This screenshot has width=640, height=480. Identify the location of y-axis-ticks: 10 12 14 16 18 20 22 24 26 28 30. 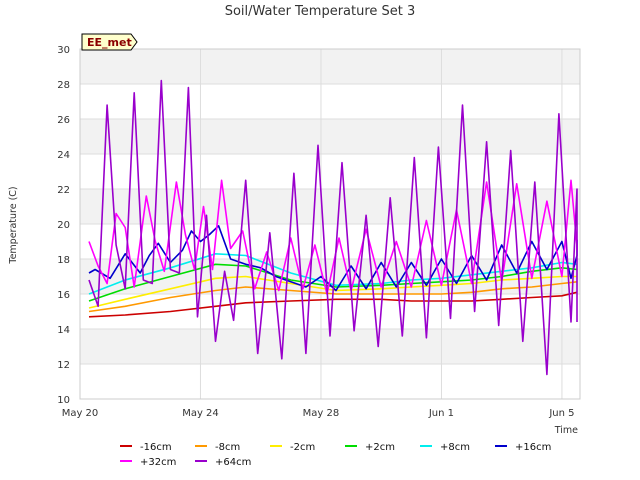
(63, 225).